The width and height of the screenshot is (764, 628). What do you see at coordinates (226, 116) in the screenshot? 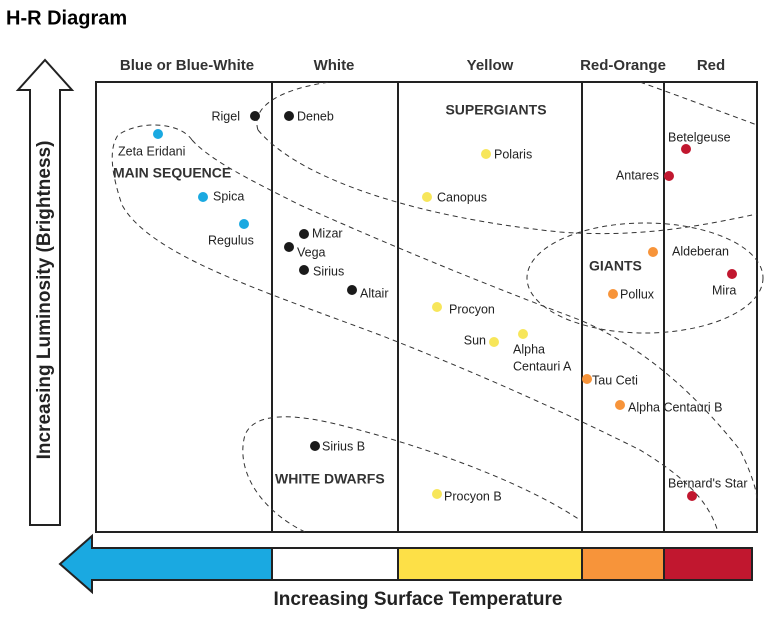
I see `star-label: Rigel` at bounding box center [226, 116].